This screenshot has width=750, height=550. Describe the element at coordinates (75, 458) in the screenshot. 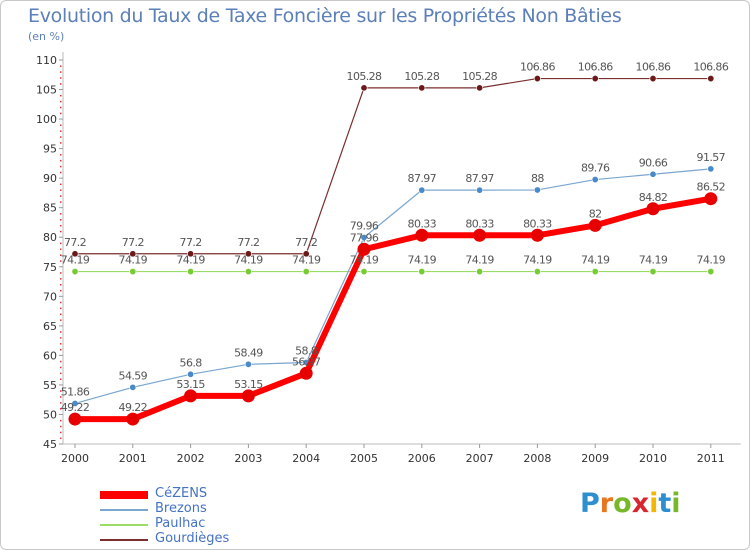

I see `x-tick-label: 2000` at that location.